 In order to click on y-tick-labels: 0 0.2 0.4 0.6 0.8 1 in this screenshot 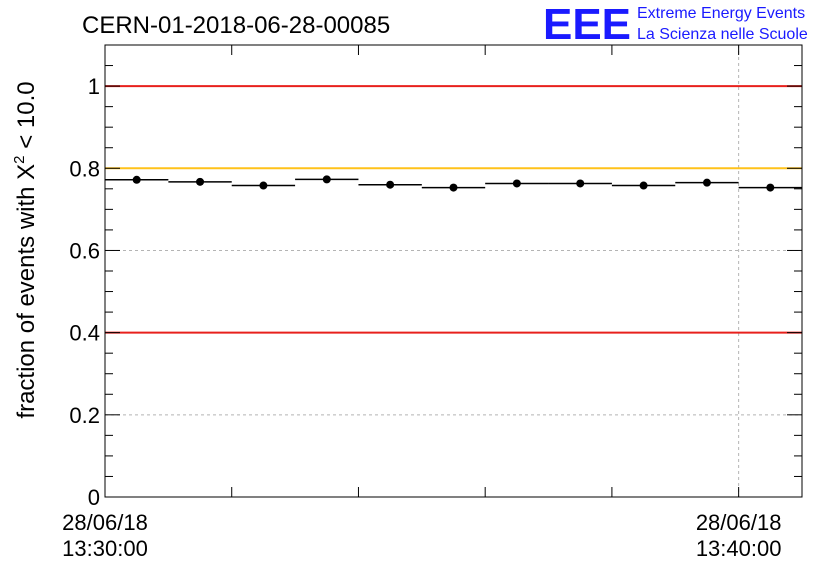, I will do `click(84, 292)`.